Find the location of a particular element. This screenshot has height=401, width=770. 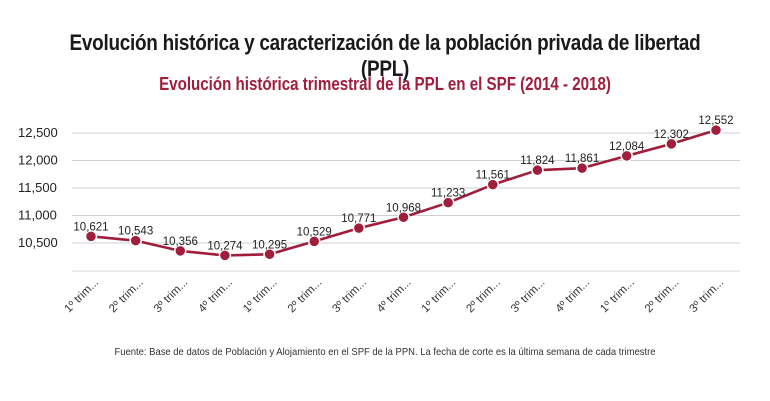

data-label: 10,621 is located at coordinates (90, 227).